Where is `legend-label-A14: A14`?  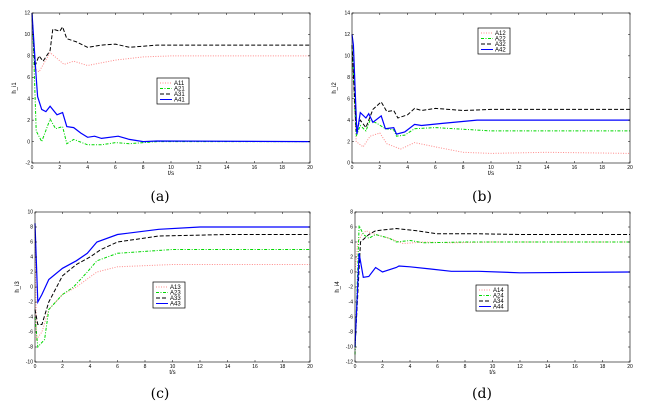
legend-label-A14: A14 is located at coordinates (498, 291).